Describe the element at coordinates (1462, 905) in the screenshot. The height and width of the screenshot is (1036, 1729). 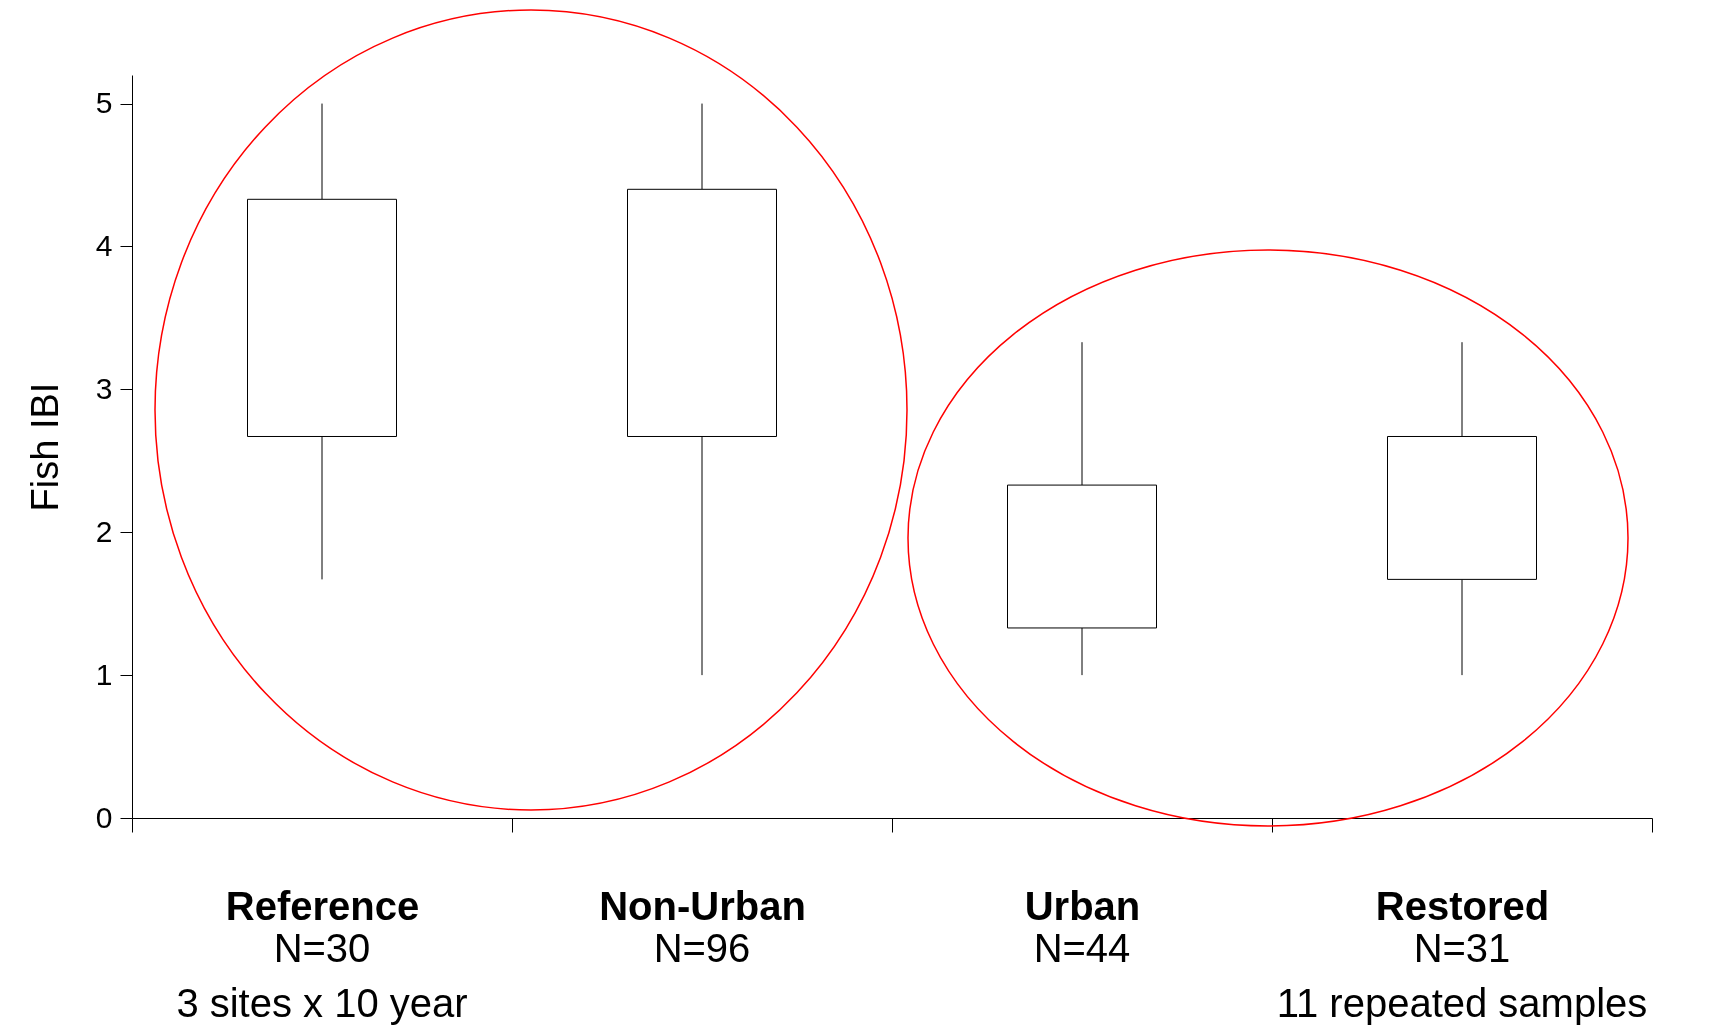
I see `x-tick-label: Restored` at that location.